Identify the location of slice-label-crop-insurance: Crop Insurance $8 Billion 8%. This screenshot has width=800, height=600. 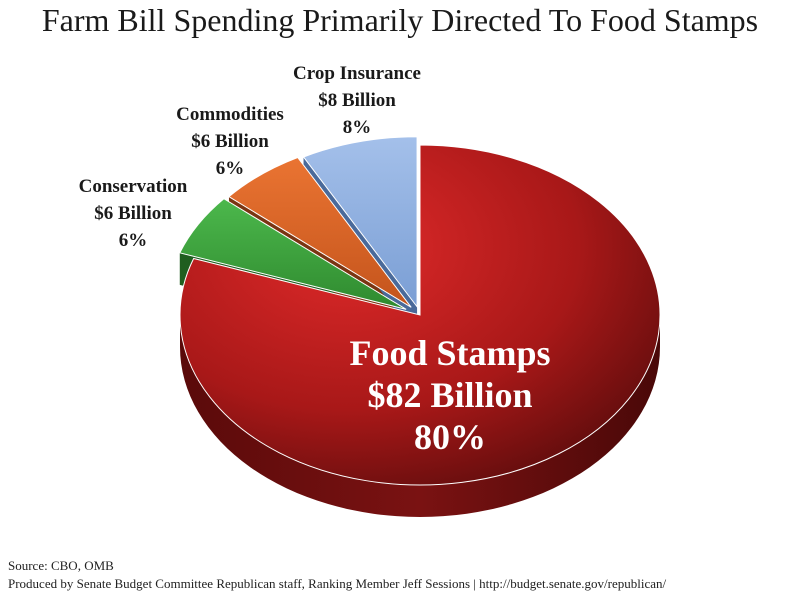
(357, 100).